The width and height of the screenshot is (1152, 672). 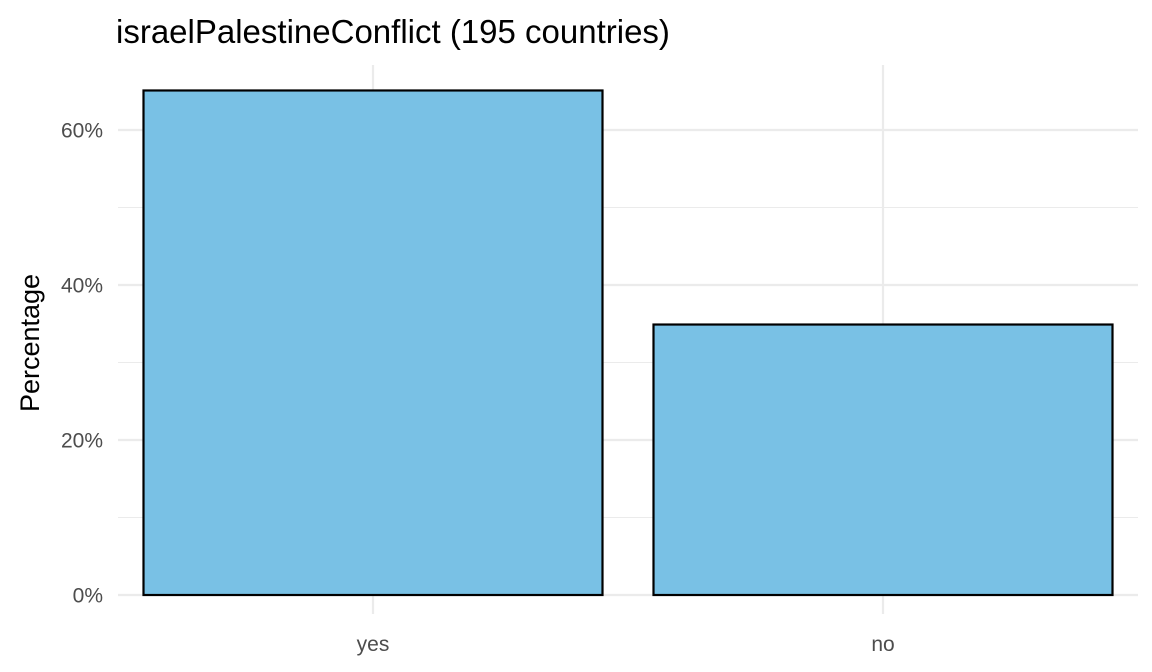 I want to click on y-tick-label: 40%, so click(x=82, y=286).